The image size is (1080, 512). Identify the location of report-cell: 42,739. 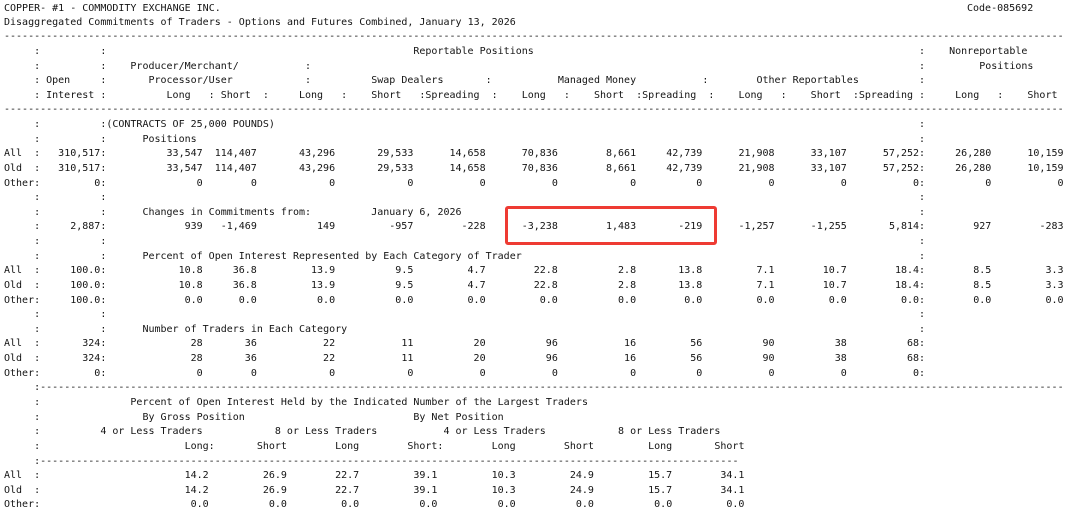
(684, 168).